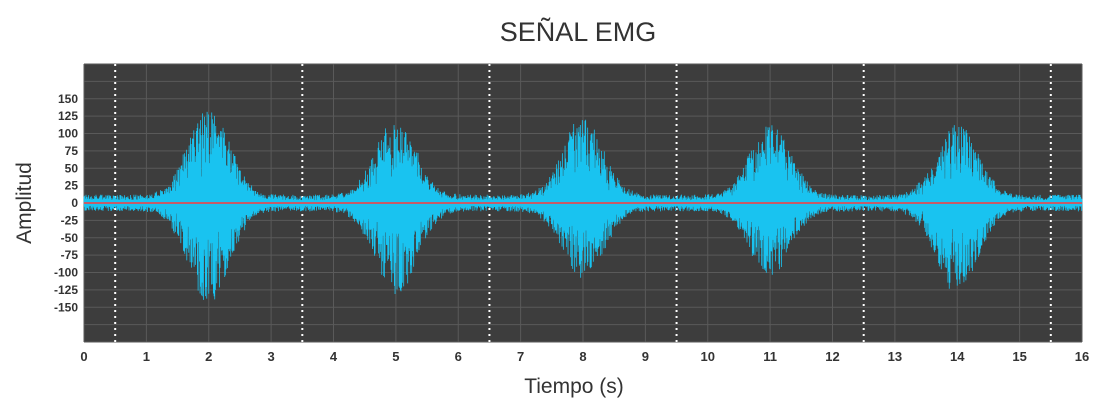 The width and height of the screenshot is (1099, 405). Describe the element at coordinates (957, 356) in the screenshot. I see `x-tick-label: 14` at that location.